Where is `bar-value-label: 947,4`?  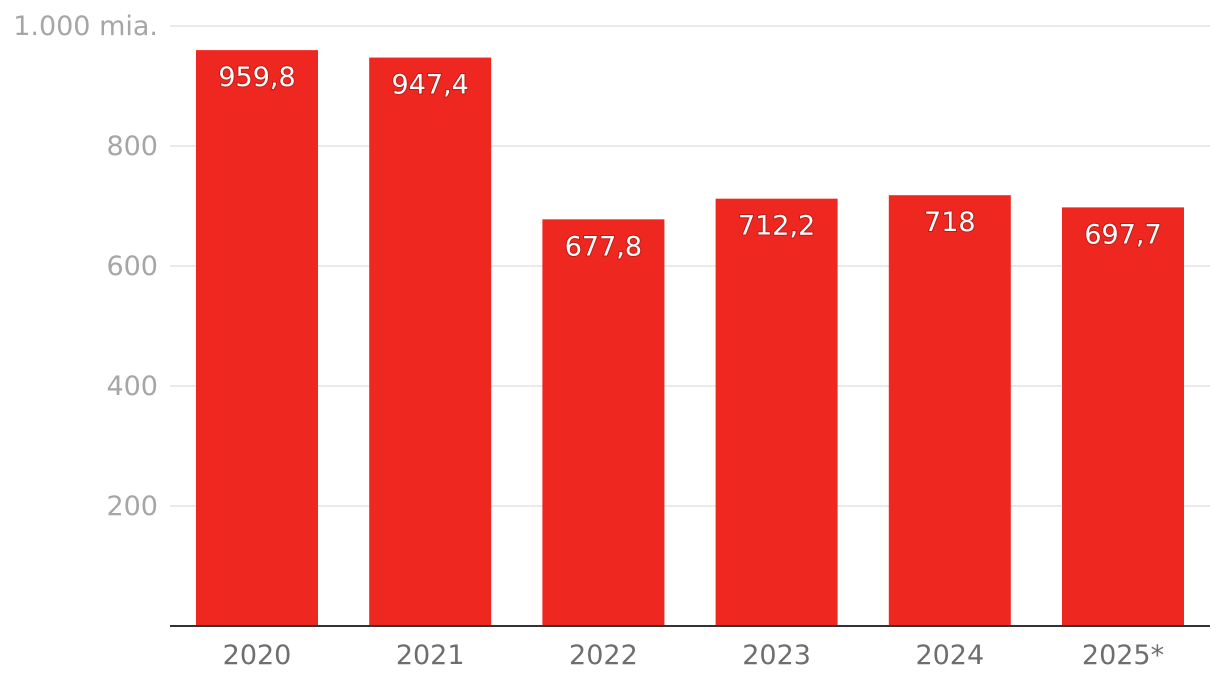 bar-value-label: 947,4 is located at coordinates (430, 85).